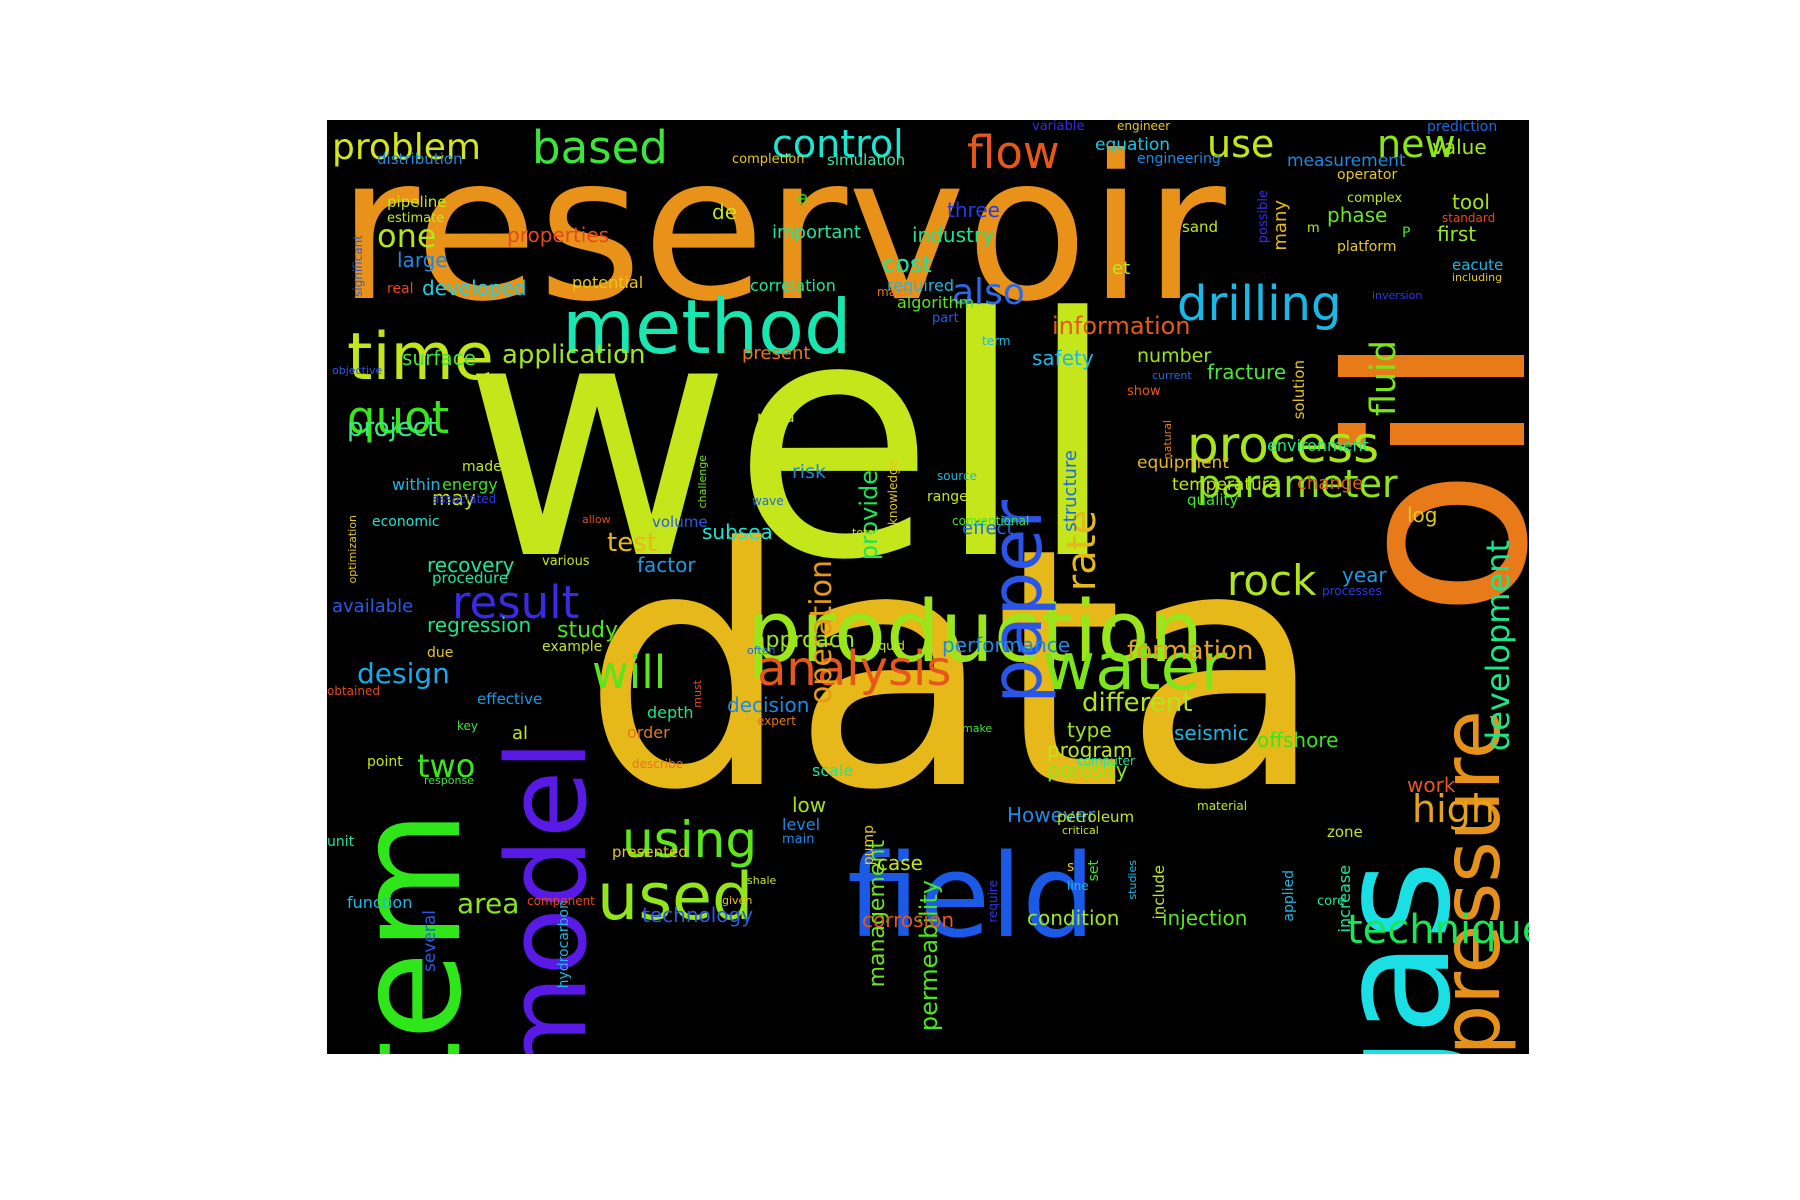 This screenshot has height=1200, width=1800. I want to click on word-different: different, so click(1137, 703).